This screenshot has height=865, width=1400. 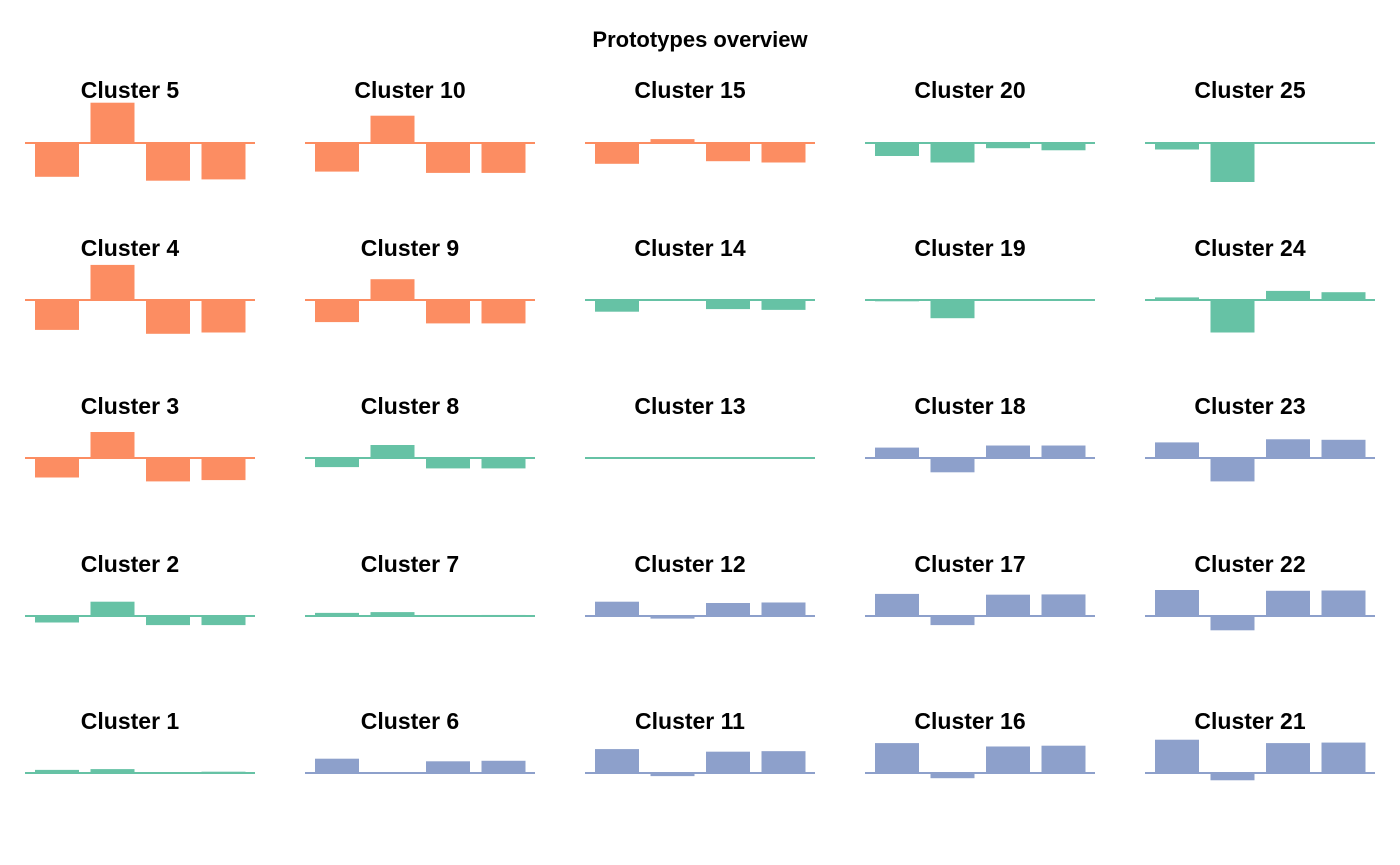 What do you see at coordinates (1249, 564) in the screenshot?
I see `panel-title: Cluster 22` at bounding box center [1249, 564].